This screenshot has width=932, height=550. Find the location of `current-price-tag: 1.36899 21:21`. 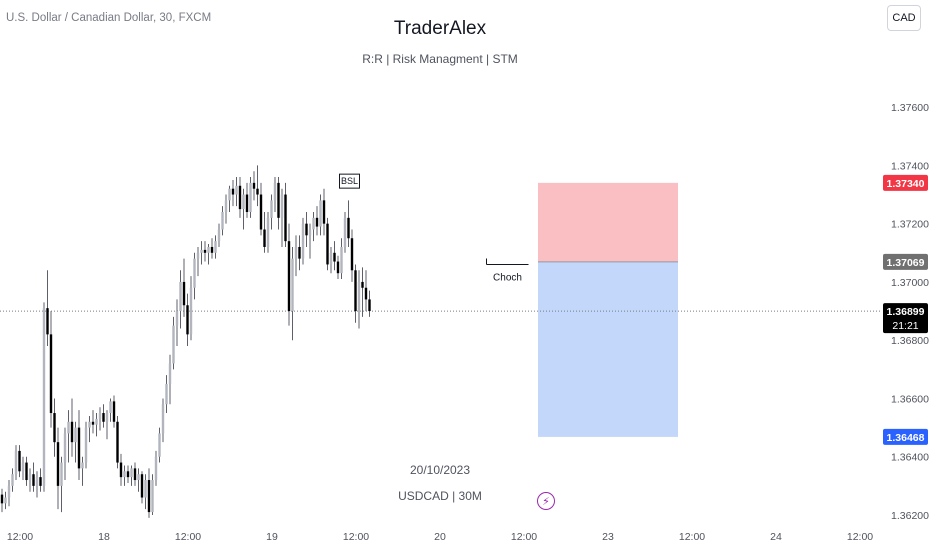

current-price-tag: 1.36899 21:21 is located at coordinates (905, 318).